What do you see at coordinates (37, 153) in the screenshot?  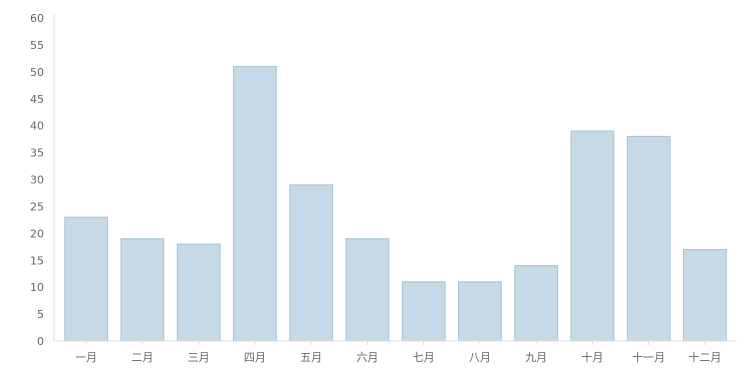 I see `y-tick-label: 35` at bounding box center [37, 153].